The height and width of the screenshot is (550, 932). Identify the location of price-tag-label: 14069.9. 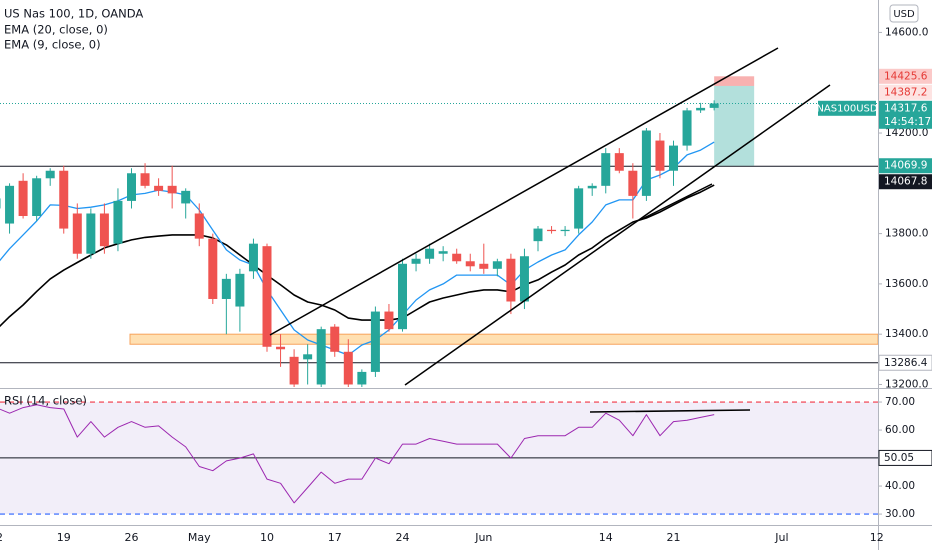
(905, 166).